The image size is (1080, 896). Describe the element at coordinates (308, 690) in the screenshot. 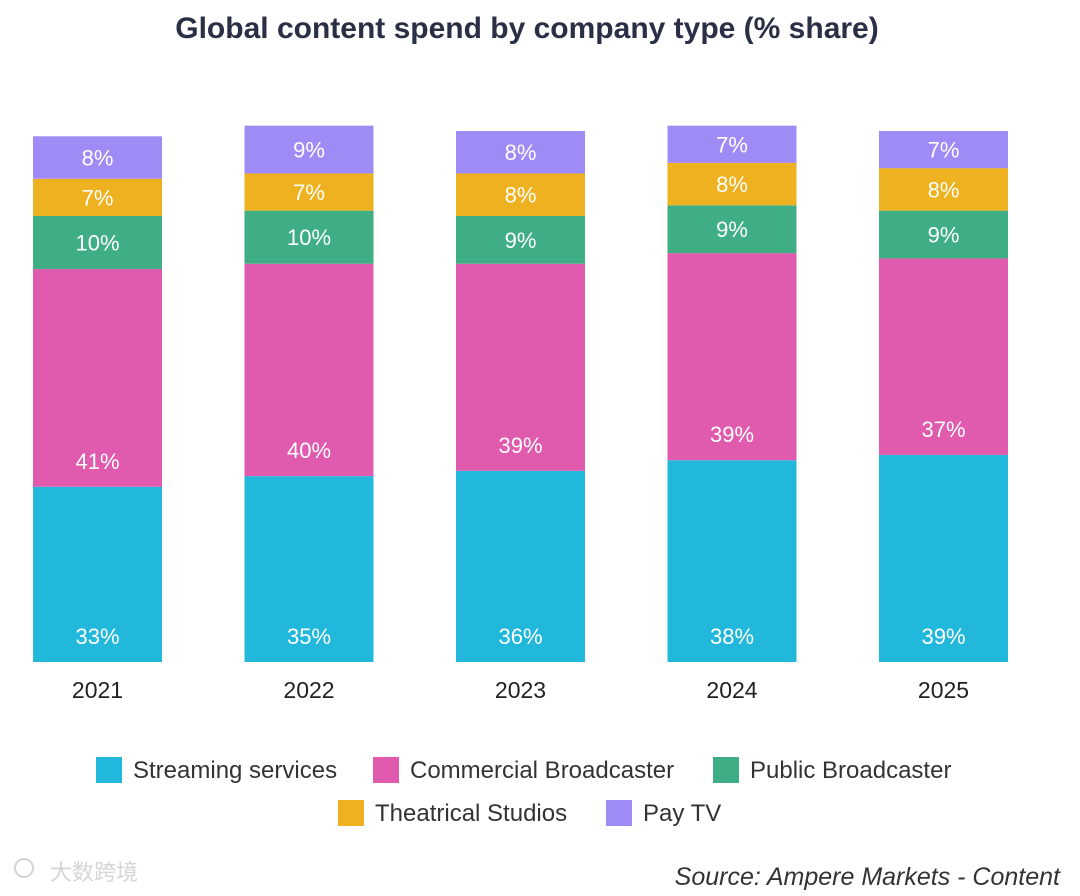

I see `x-tick-label: 2022` at that location.